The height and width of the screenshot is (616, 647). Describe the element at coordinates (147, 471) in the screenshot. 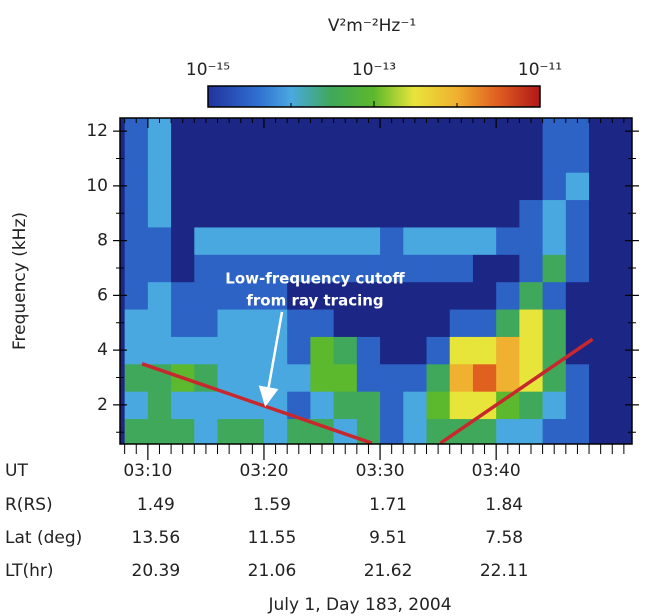

I see `x-tick-label: 03:10` at that location.